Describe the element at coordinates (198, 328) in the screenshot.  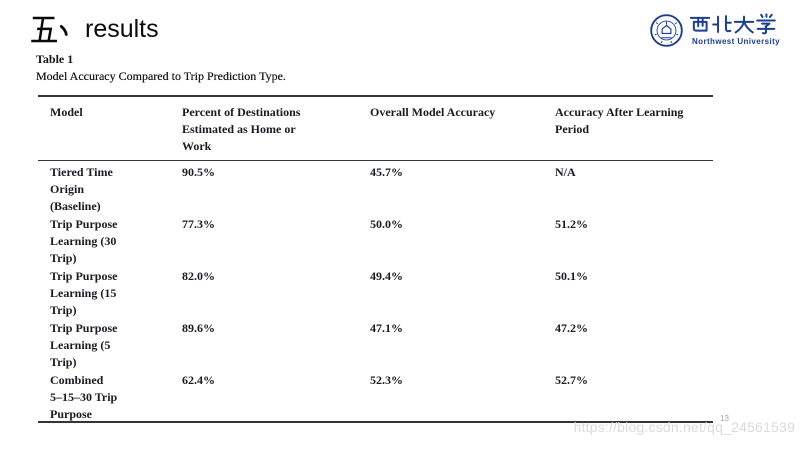
I see `cell-percent-home-work: 89.6%` at that location.